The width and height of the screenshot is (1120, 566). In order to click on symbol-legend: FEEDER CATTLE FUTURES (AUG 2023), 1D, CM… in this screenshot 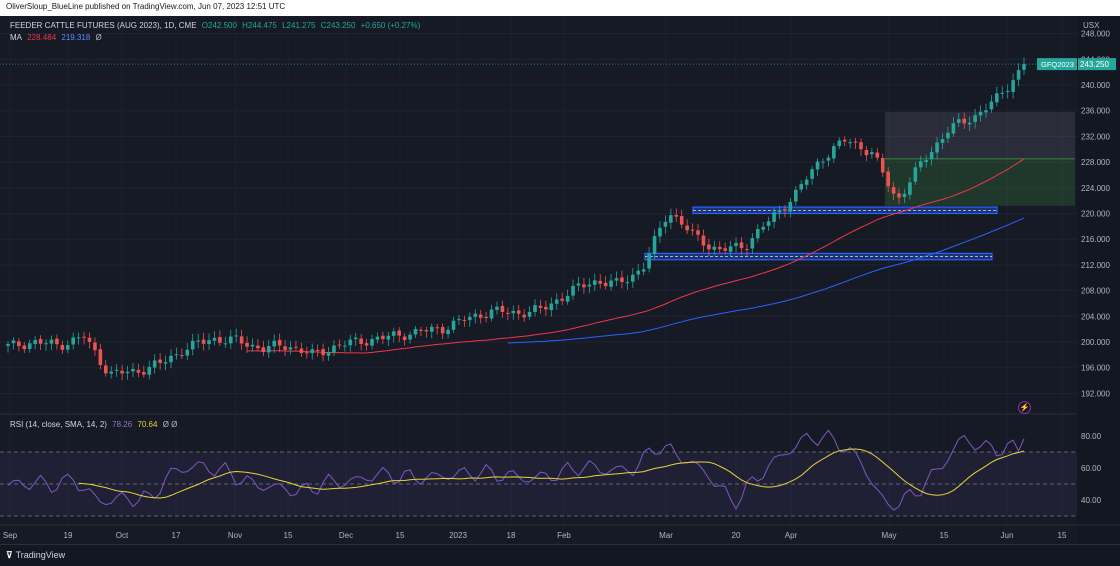, I will do `click(216, 25)`.